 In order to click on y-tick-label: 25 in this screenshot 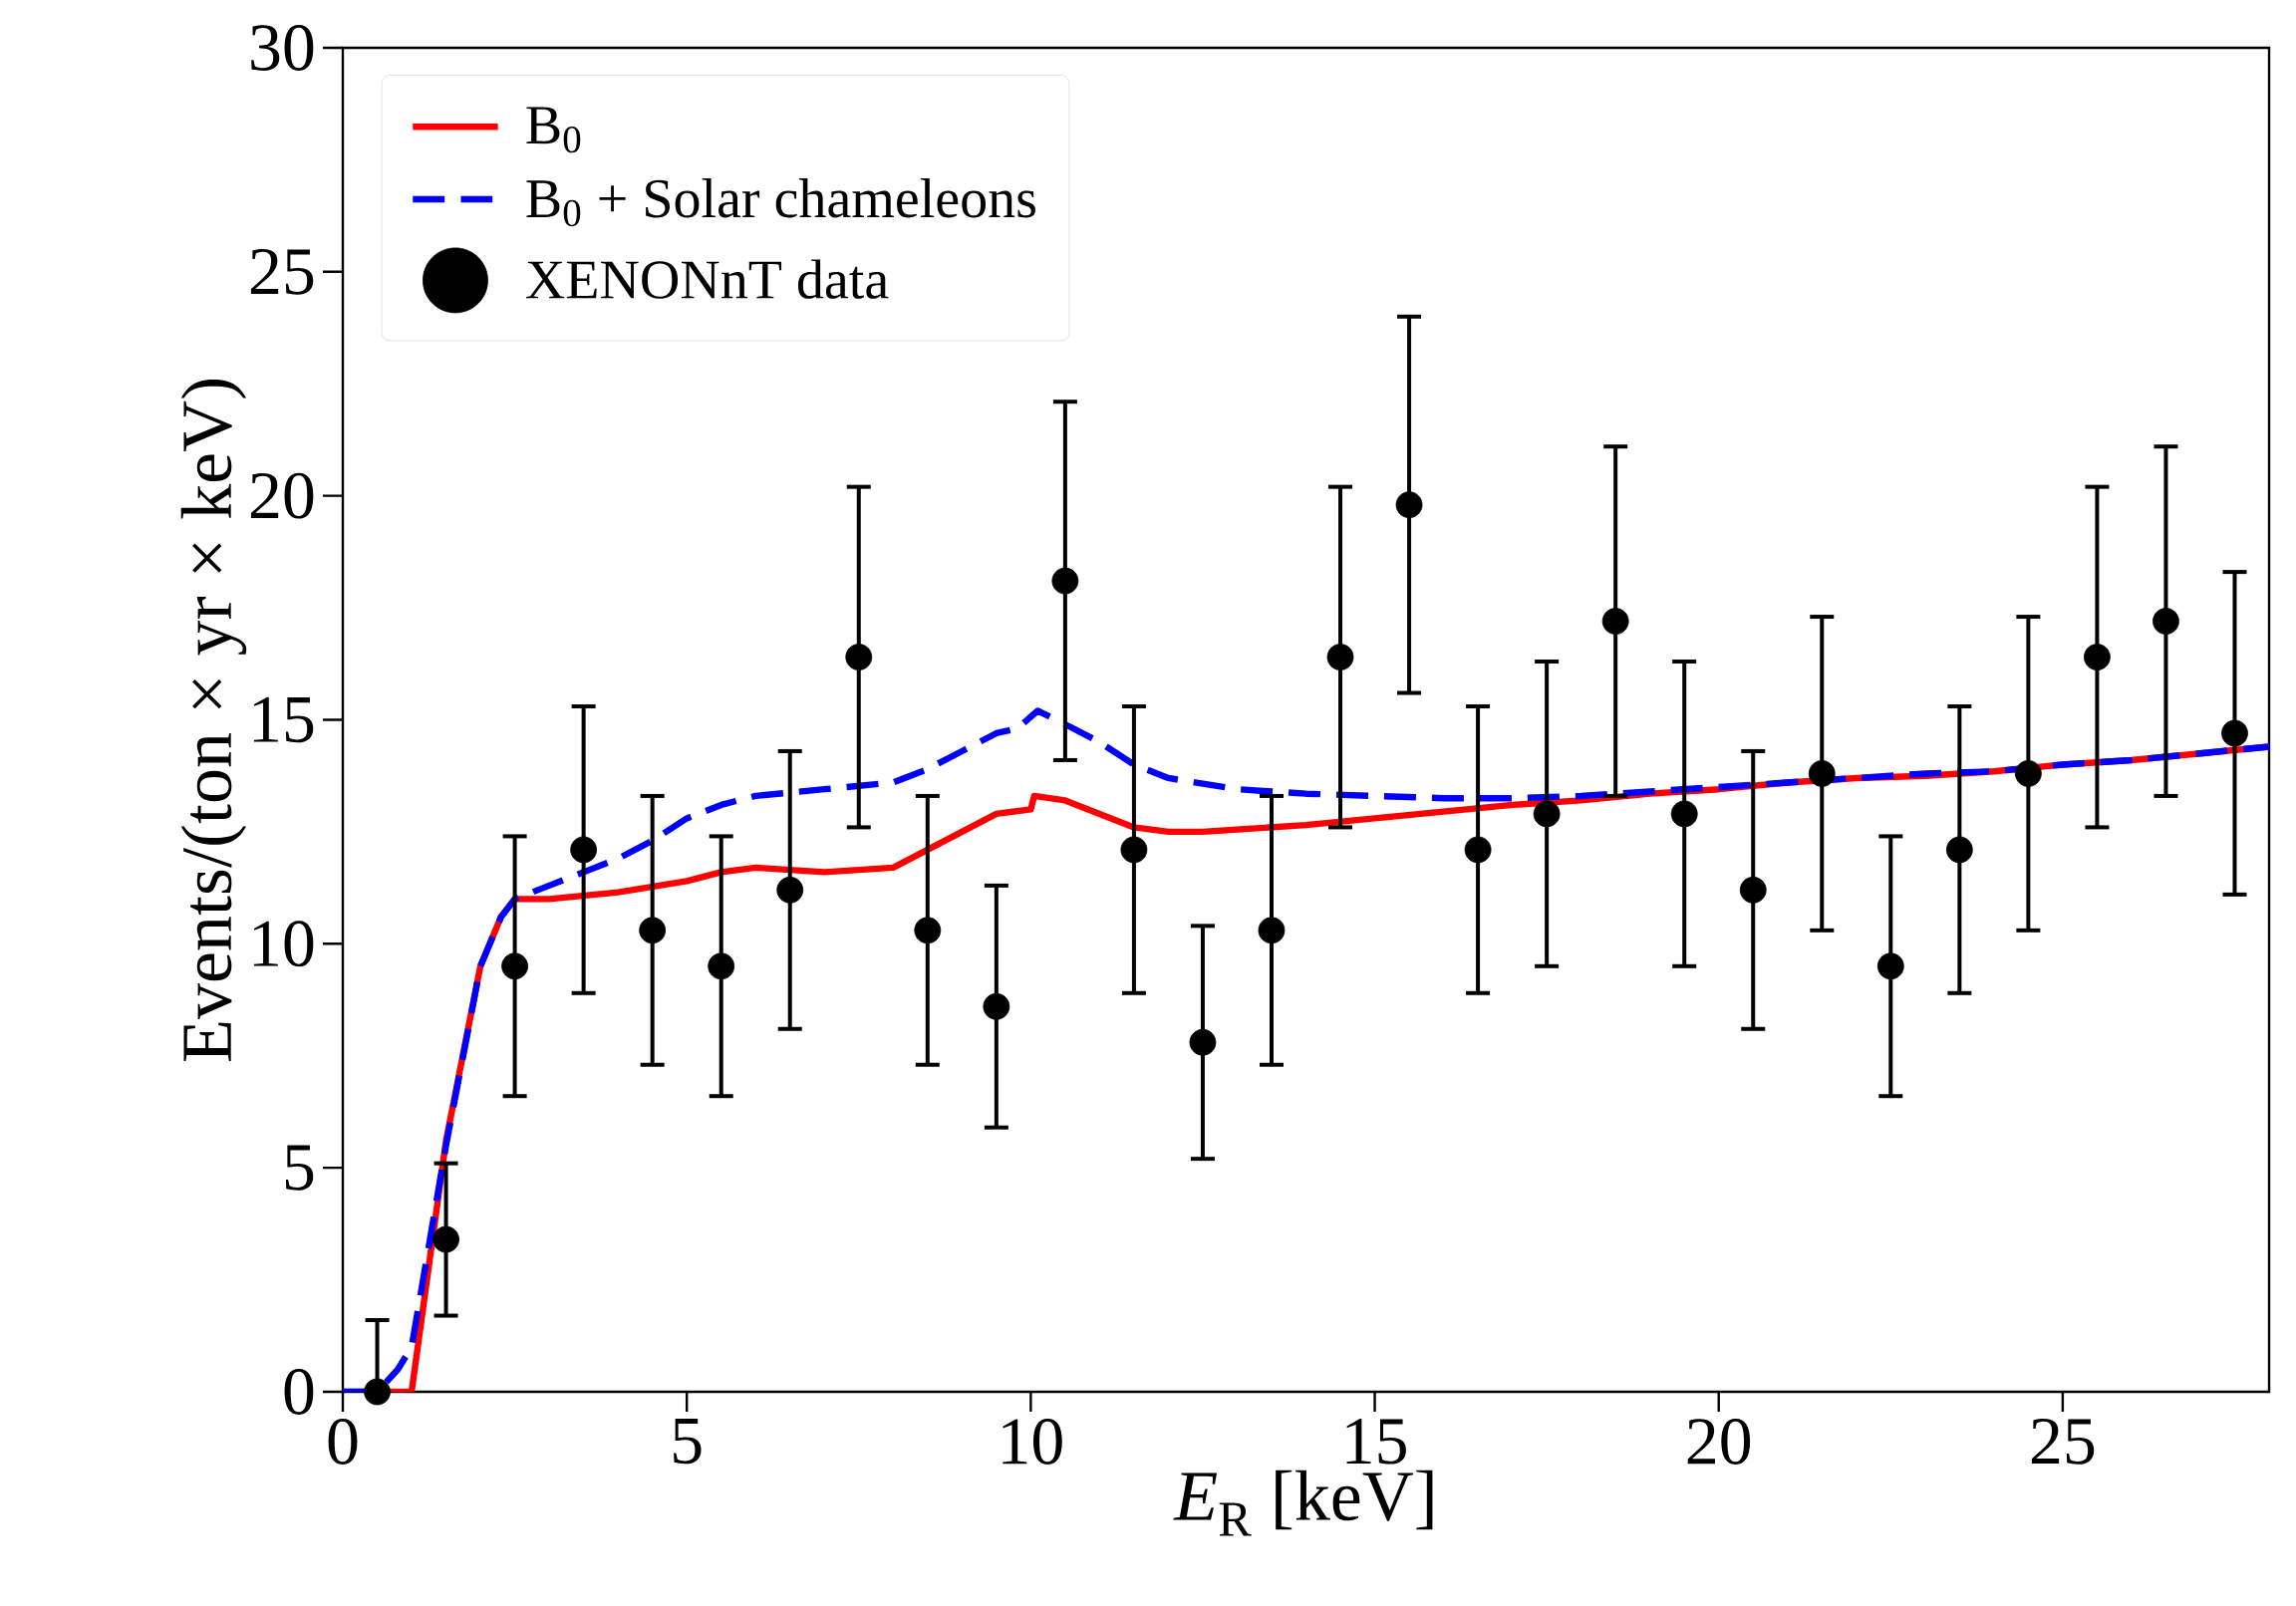, I will do `click(282, 271)`.